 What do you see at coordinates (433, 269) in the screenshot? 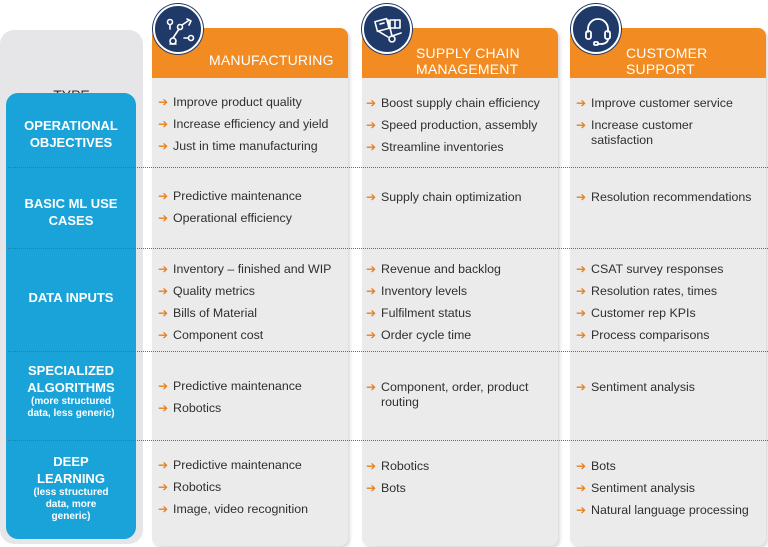
I see `list-item: ➔ Revenue and backlog` at bounding box center [433, 269].